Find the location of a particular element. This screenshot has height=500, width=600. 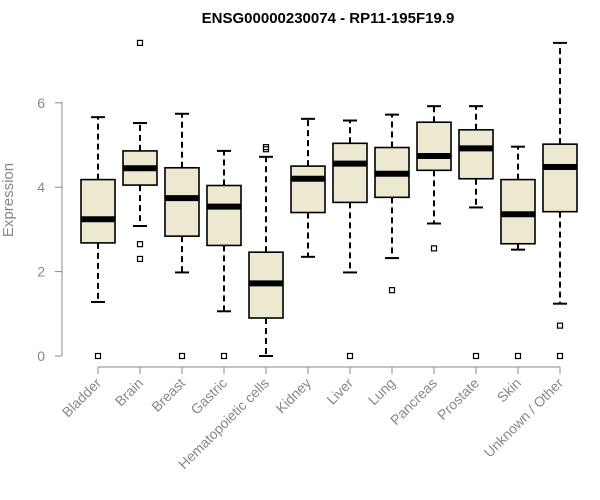

box-gastric is located at coordinates (224, 254).